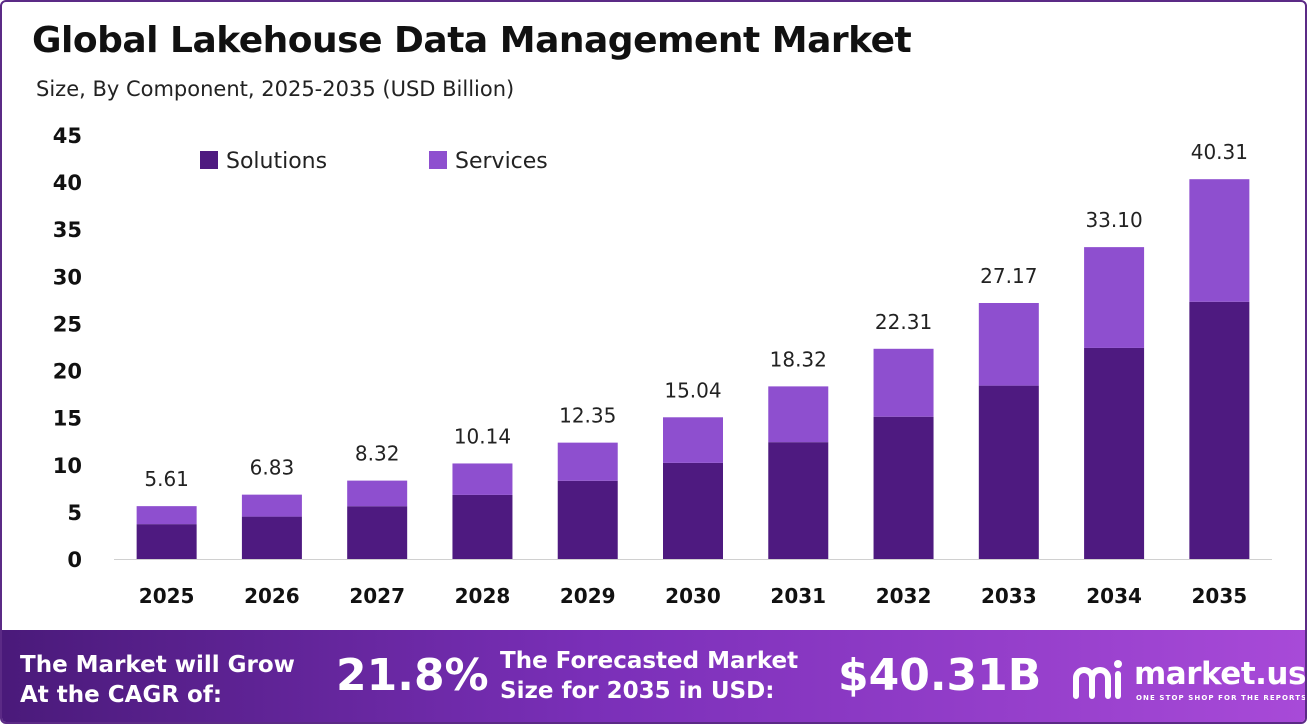 This screenshot has width=1307, height=724. What do you see at coordinates (67, 136) in the screenshot?
I see `y-tick-label: 45` at bounding box center [67, 136].